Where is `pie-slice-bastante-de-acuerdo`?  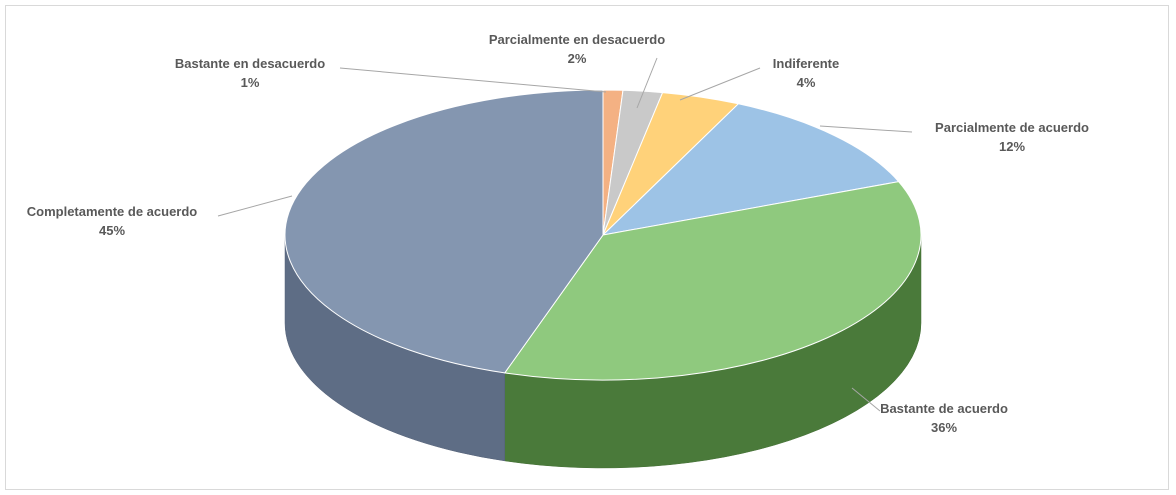
pie-slice-bastante-de-acuerdo is located at coordinates (712, 281).